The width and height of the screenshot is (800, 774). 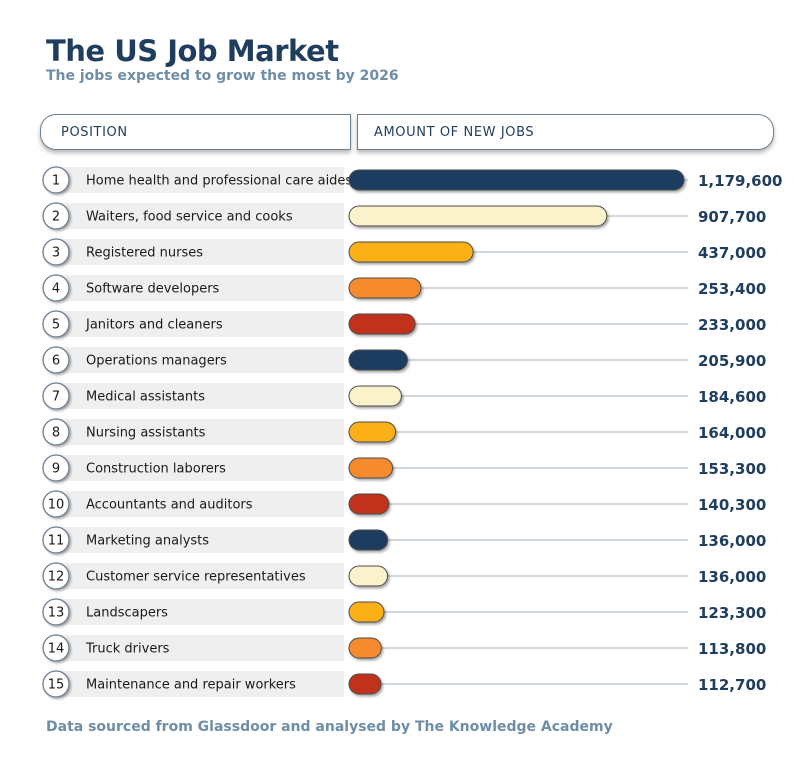 I want to click on rank-label: 10, so click(x=56, y=505).